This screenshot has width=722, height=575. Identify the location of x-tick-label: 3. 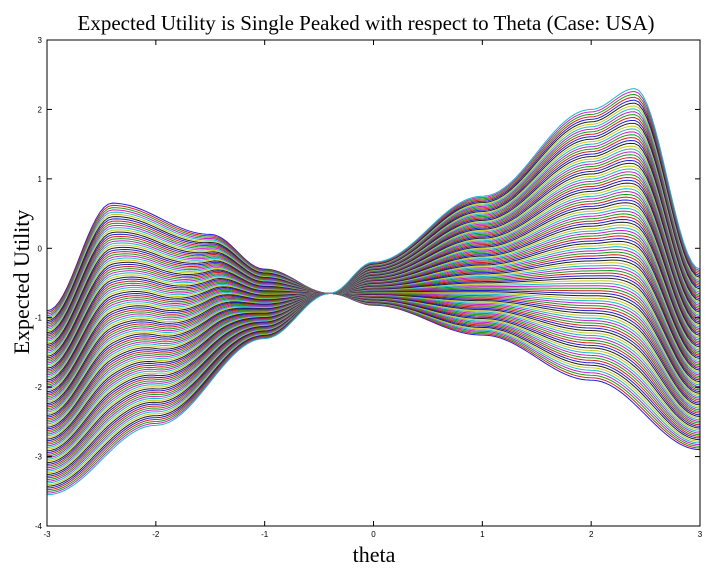
(700, 534).